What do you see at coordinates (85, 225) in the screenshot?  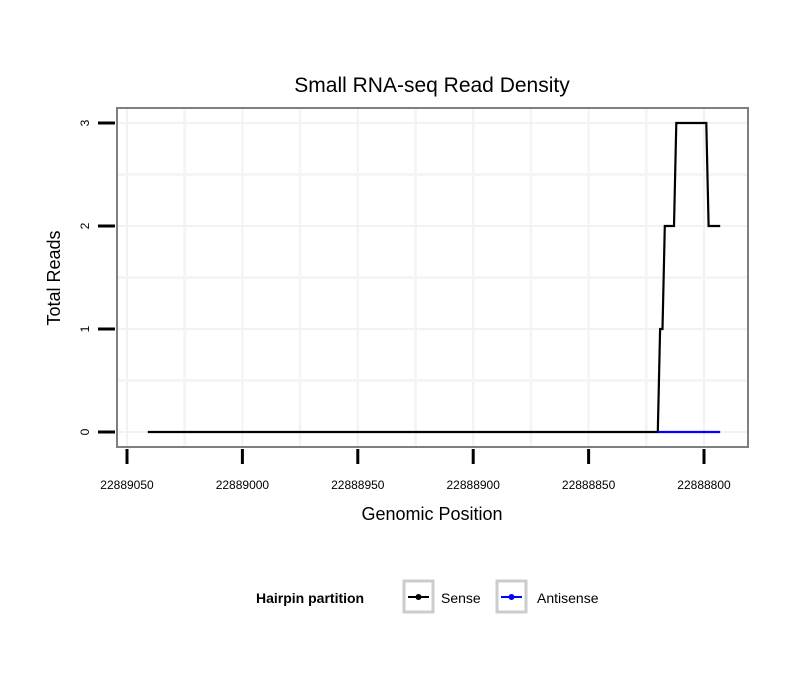 I see `y-tick-label: 2` at bounding box center [85, 225].